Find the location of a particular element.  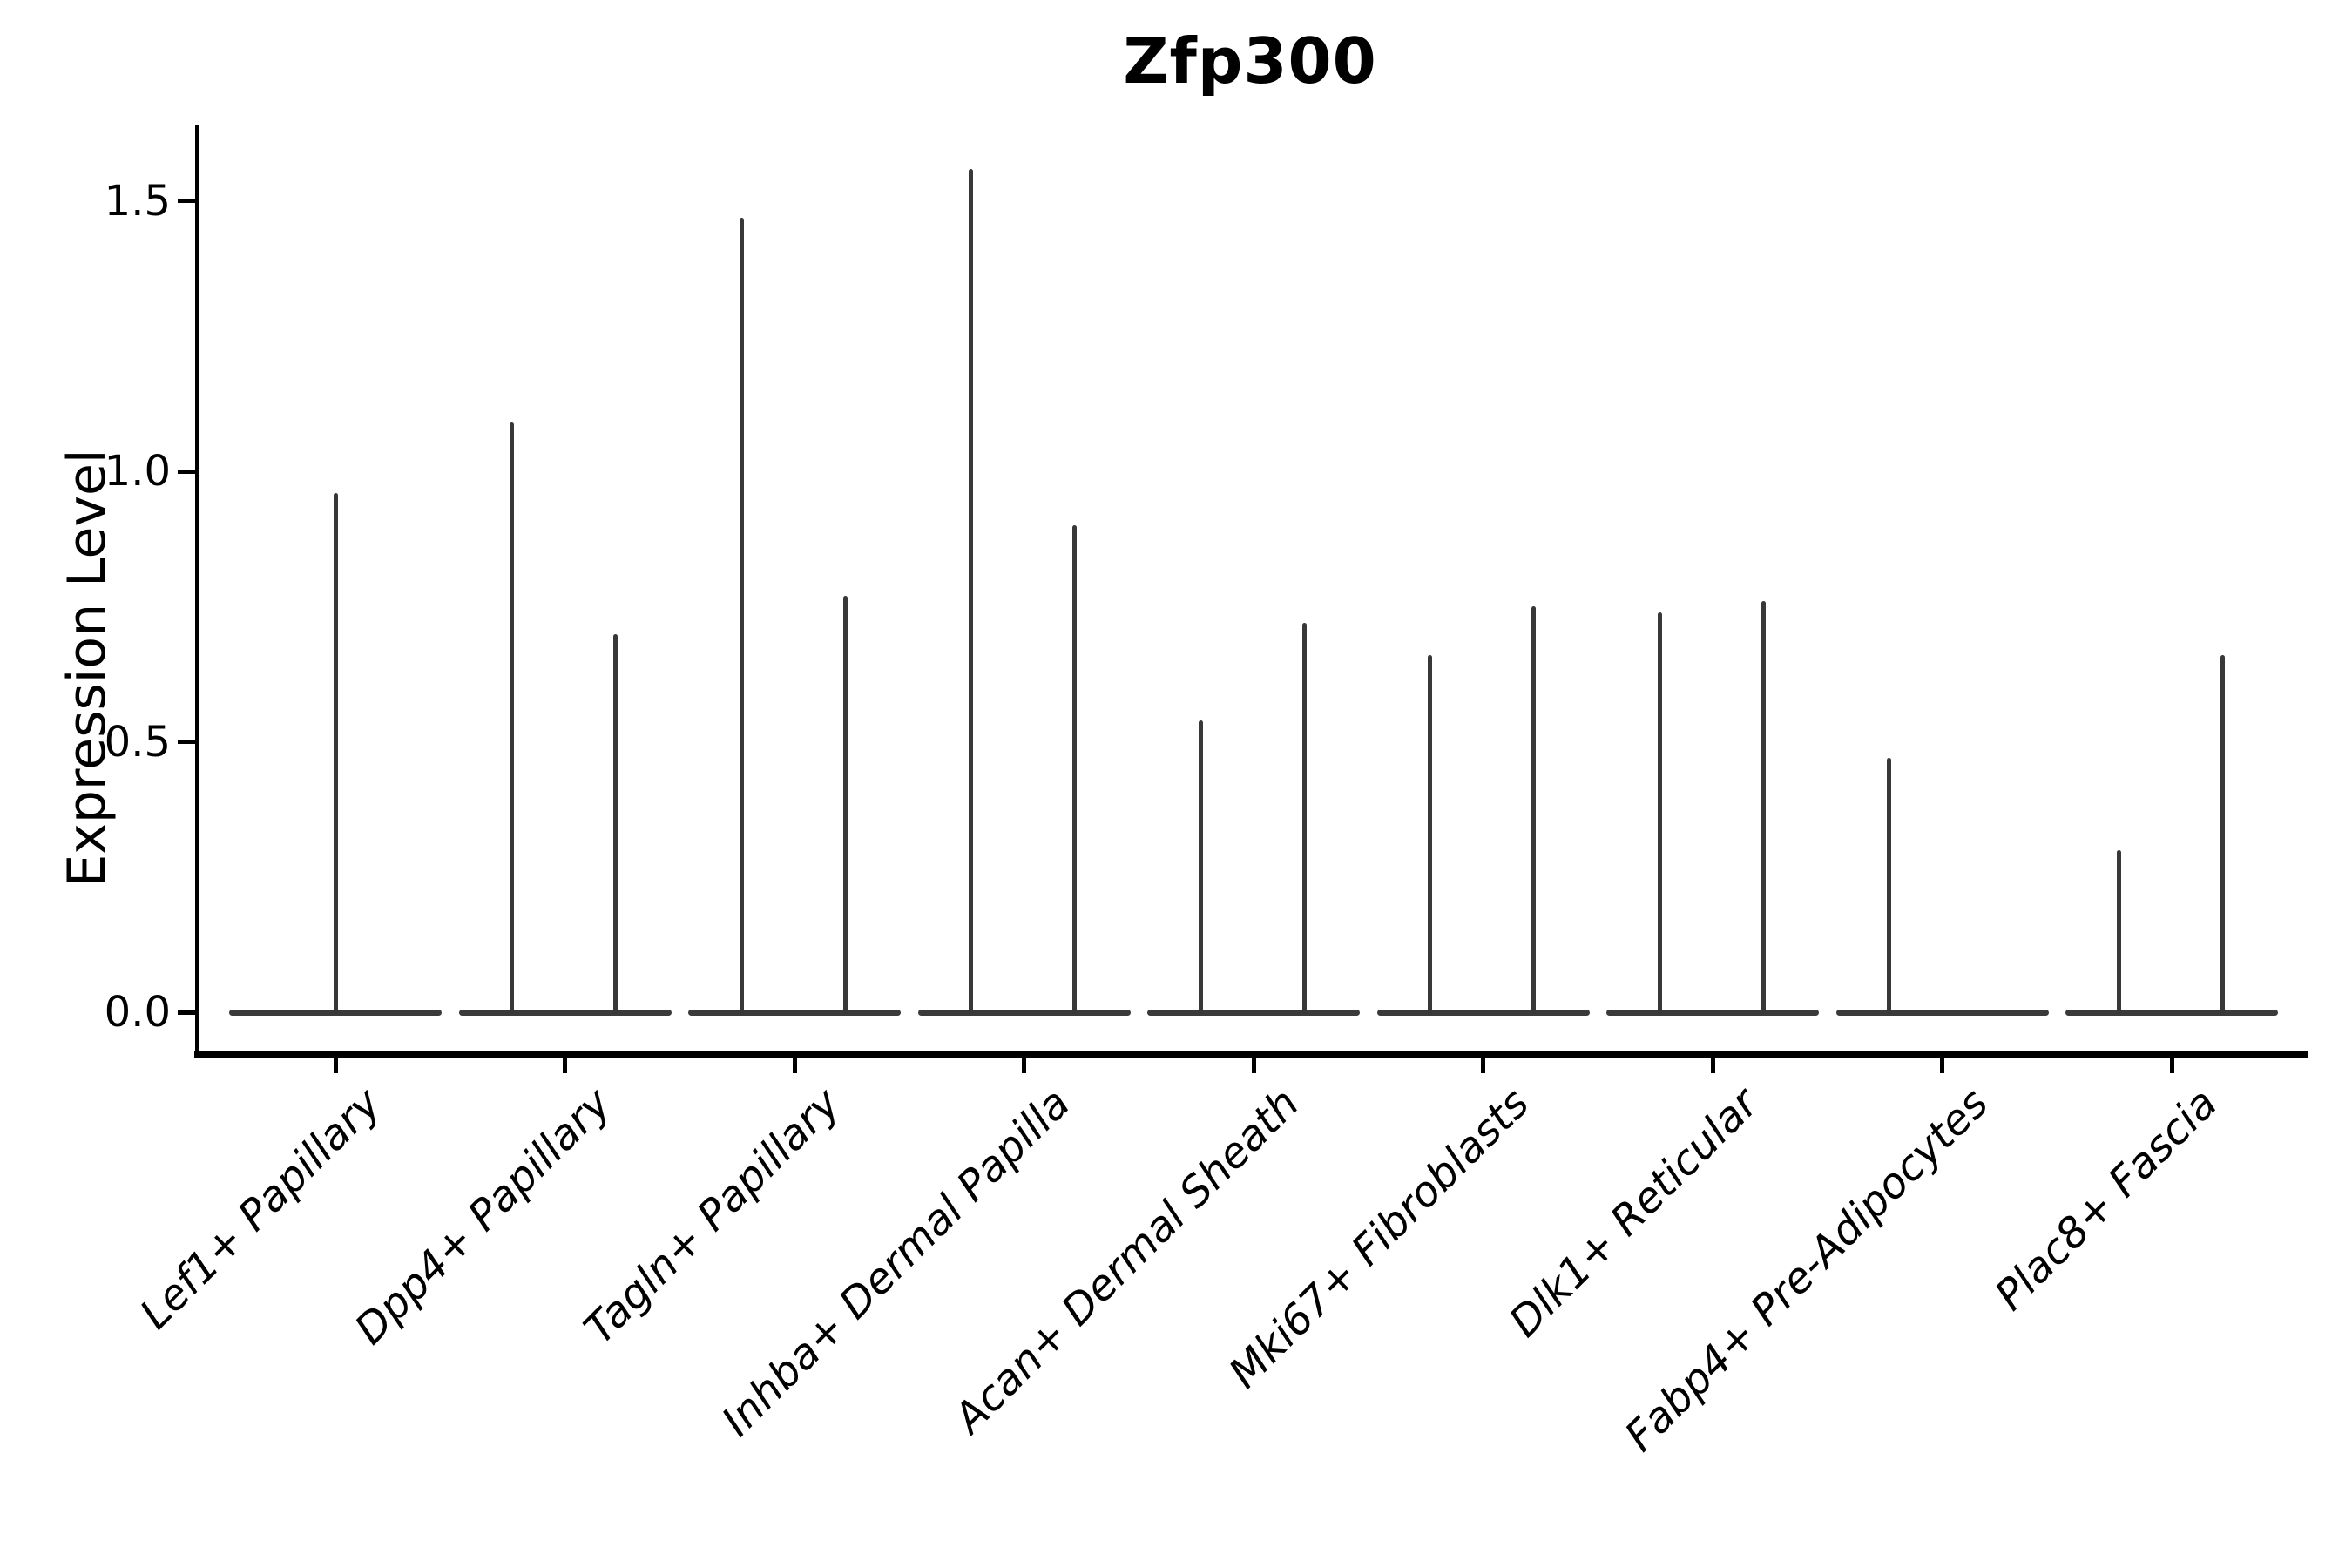

y-tick-label: 1.0 is located at coordinates (137, 472).